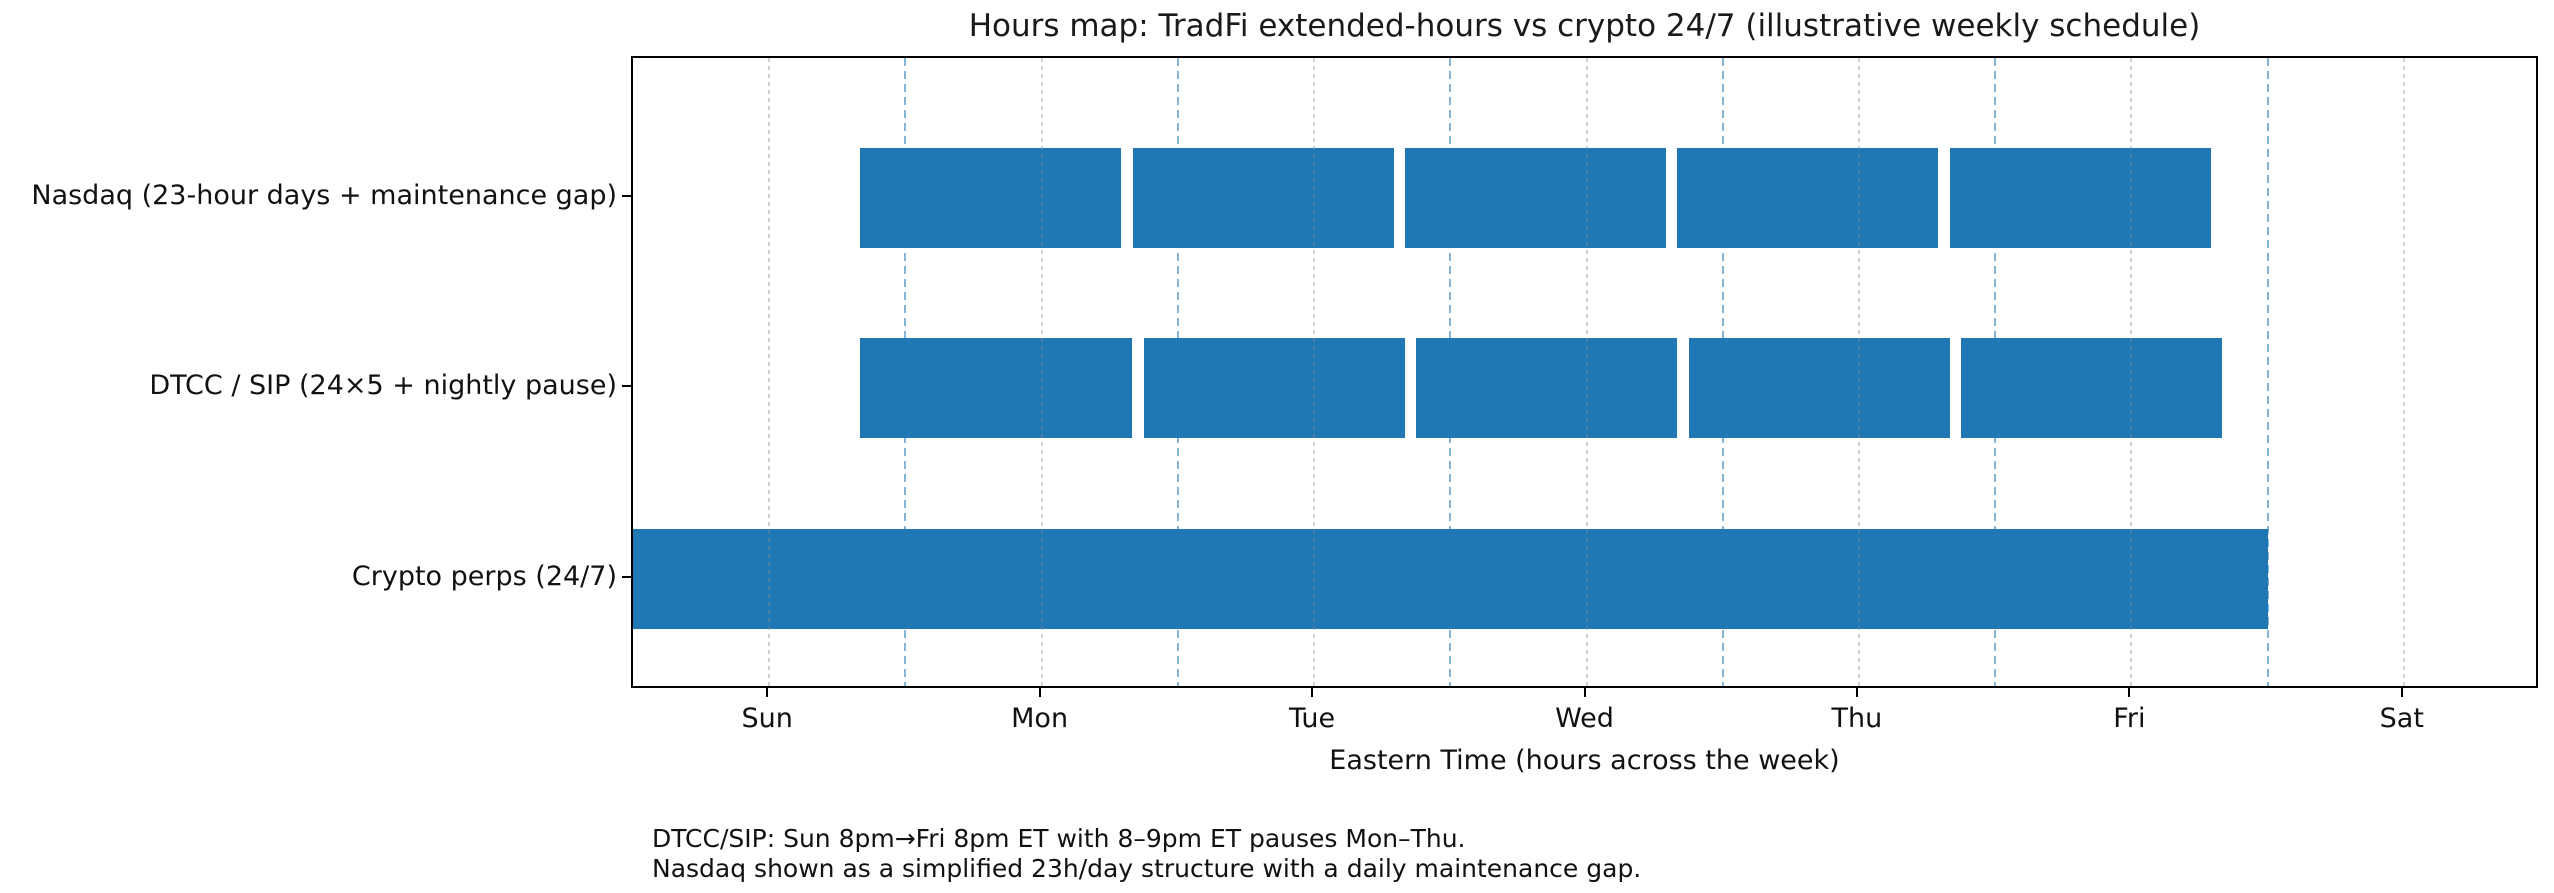 This screenshot has width=2554, height=893. I want to click on x-tick-label: Wed, so click(1584, 718).